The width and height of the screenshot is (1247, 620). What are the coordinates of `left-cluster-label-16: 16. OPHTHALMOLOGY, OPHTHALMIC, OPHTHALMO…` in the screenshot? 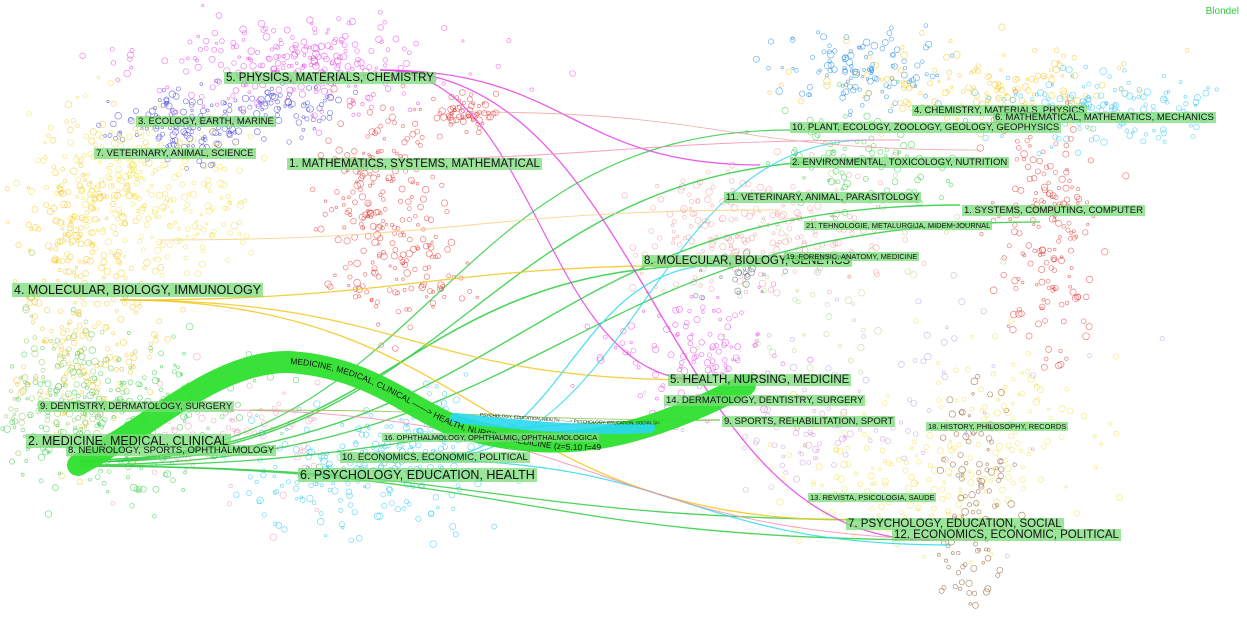 It's located at (491, 437).